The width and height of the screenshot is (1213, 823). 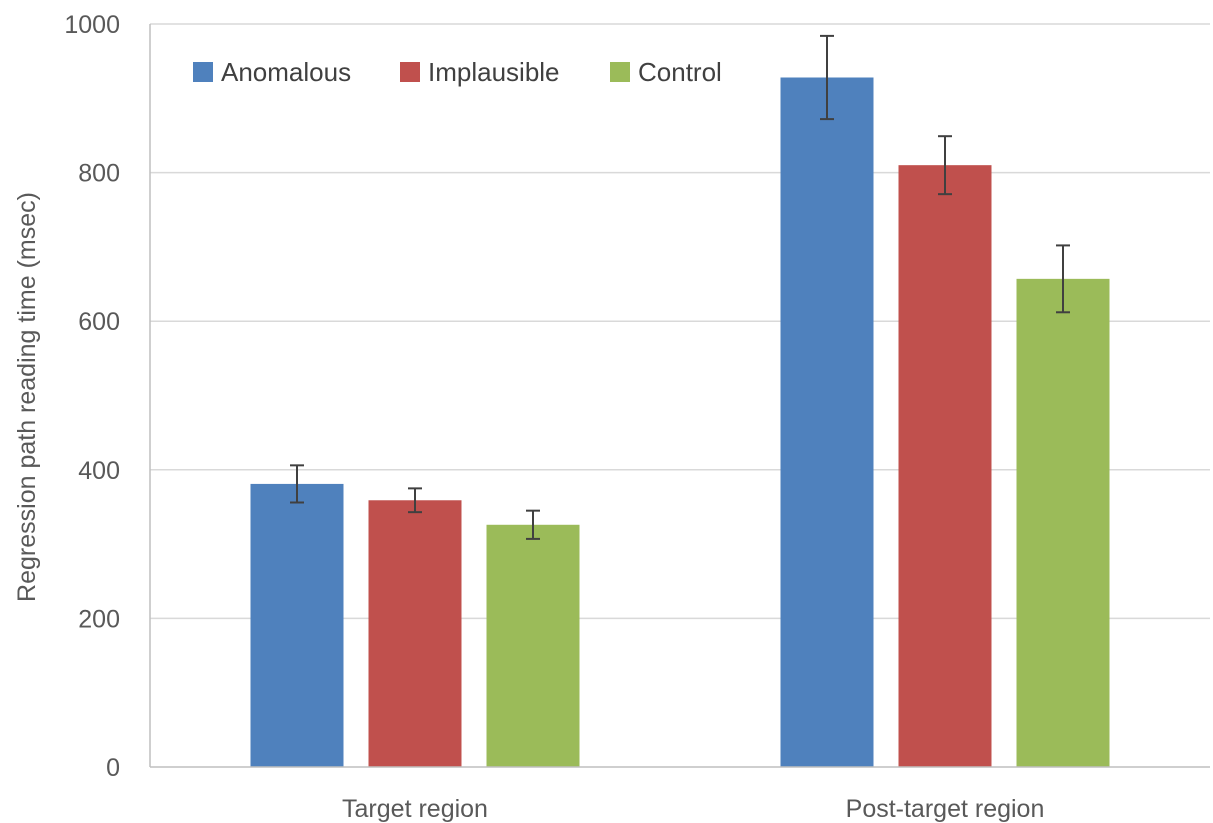 I want to click on legend-label-anomalous: Anomalous, so click(x=286, y=72).